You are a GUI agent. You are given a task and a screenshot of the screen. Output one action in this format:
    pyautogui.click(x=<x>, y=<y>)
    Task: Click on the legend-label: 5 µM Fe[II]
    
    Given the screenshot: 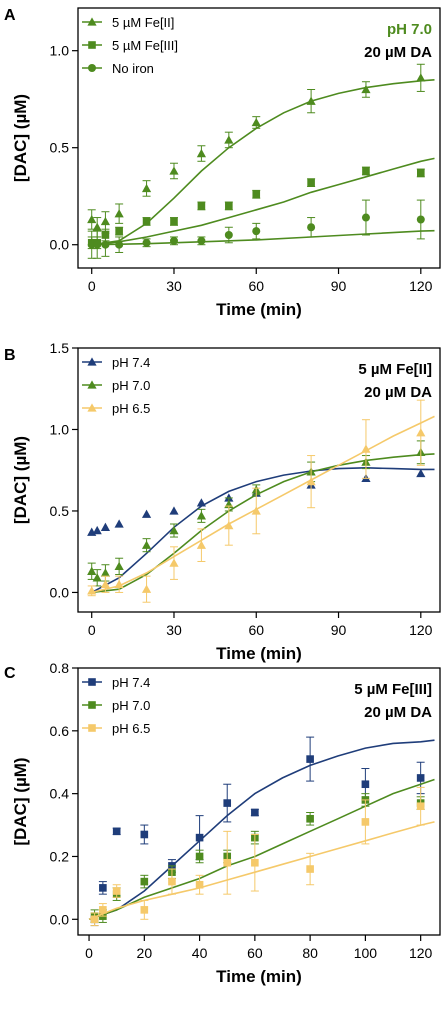 What is the action you would take?
    pyautogui.click(x=143, y=22)
    